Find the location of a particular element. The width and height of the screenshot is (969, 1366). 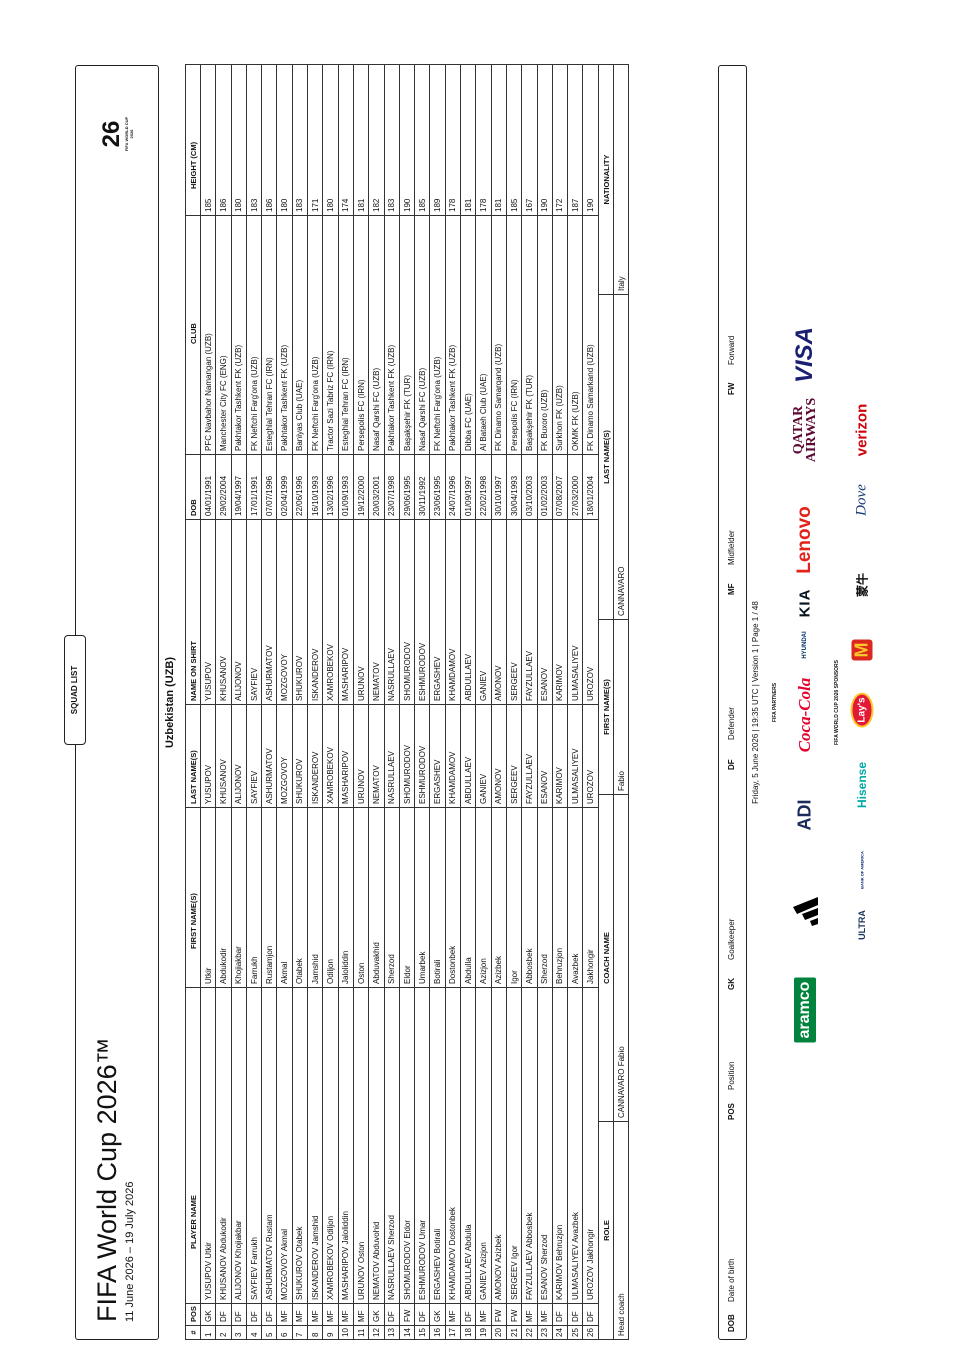

column-header: HEIGHT (CM) is located at coordinates (193, 140).